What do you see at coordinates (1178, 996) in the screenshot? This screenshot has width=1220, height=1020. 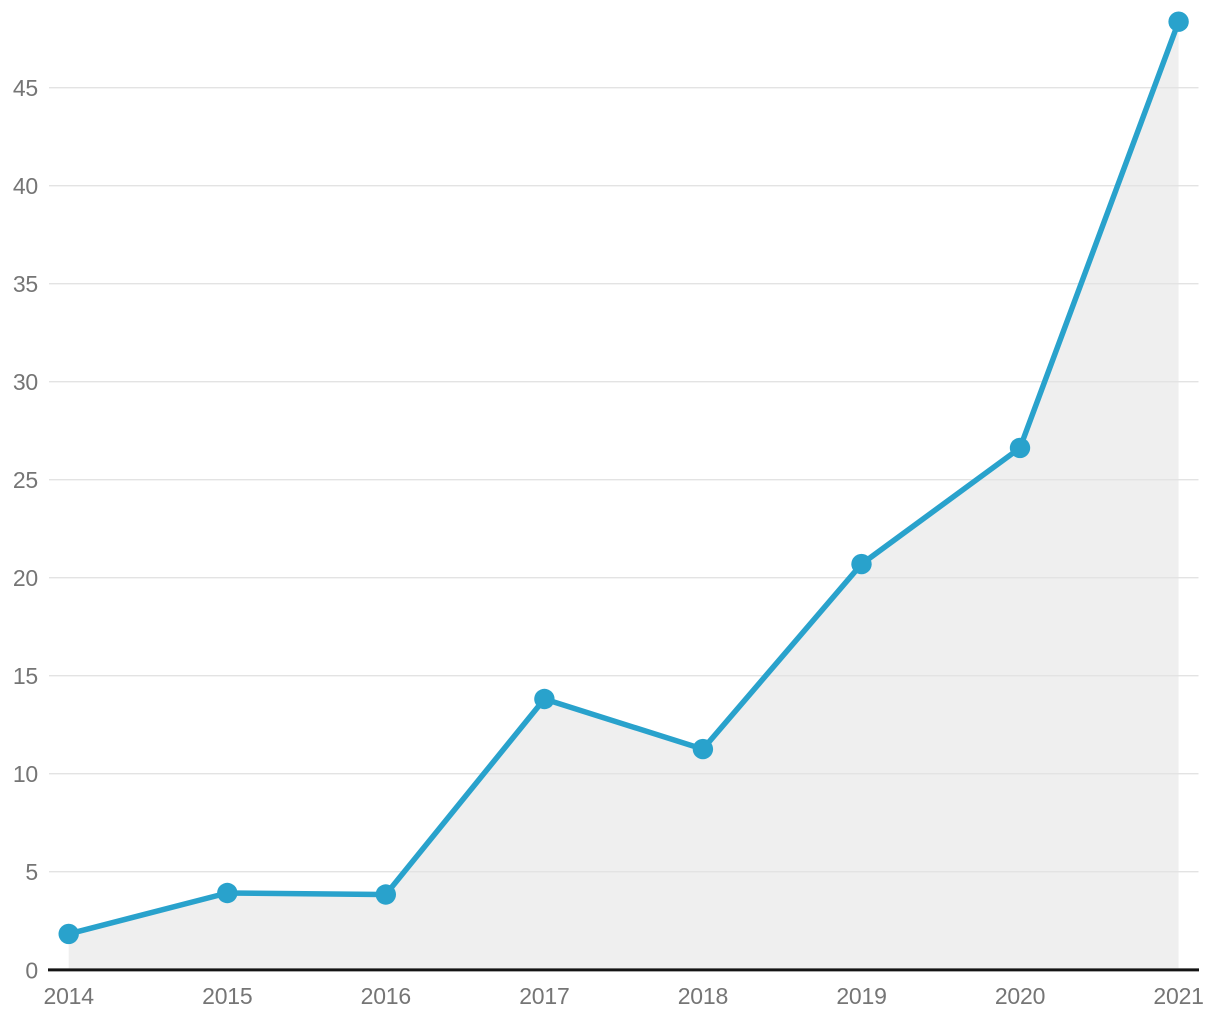 I see `svg-text: 2021` at bounding box center [1178, 996].